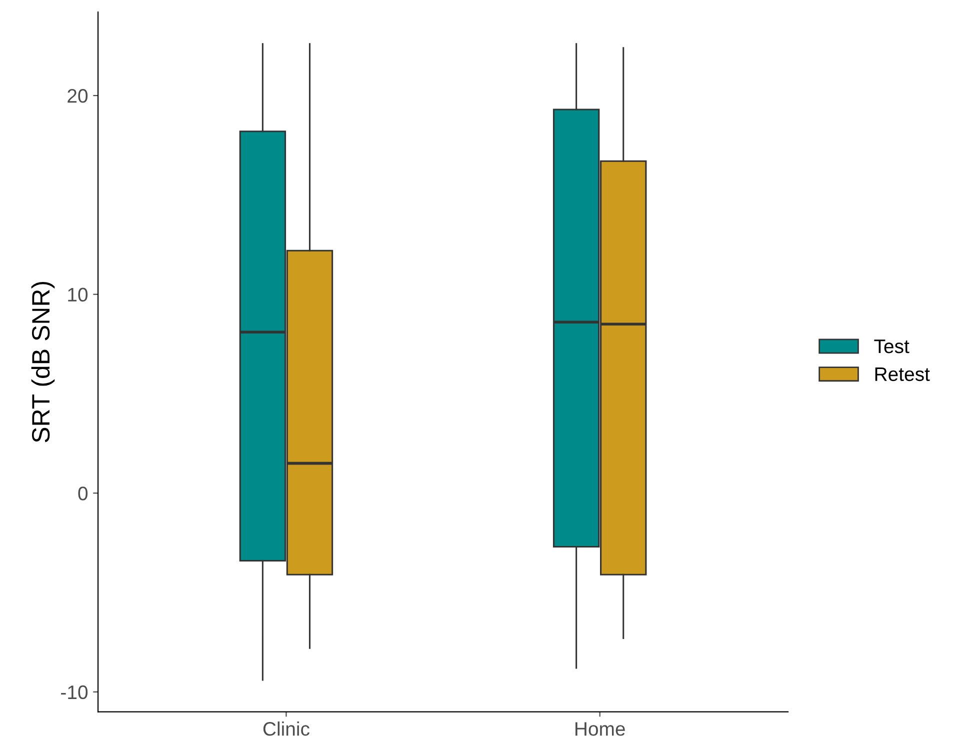 Image resolution: width=961 pixels, height=754 pixels. Describe the element at coordinates (902, 374) in the screenshot. I see `legend-label: Retest` at that location.